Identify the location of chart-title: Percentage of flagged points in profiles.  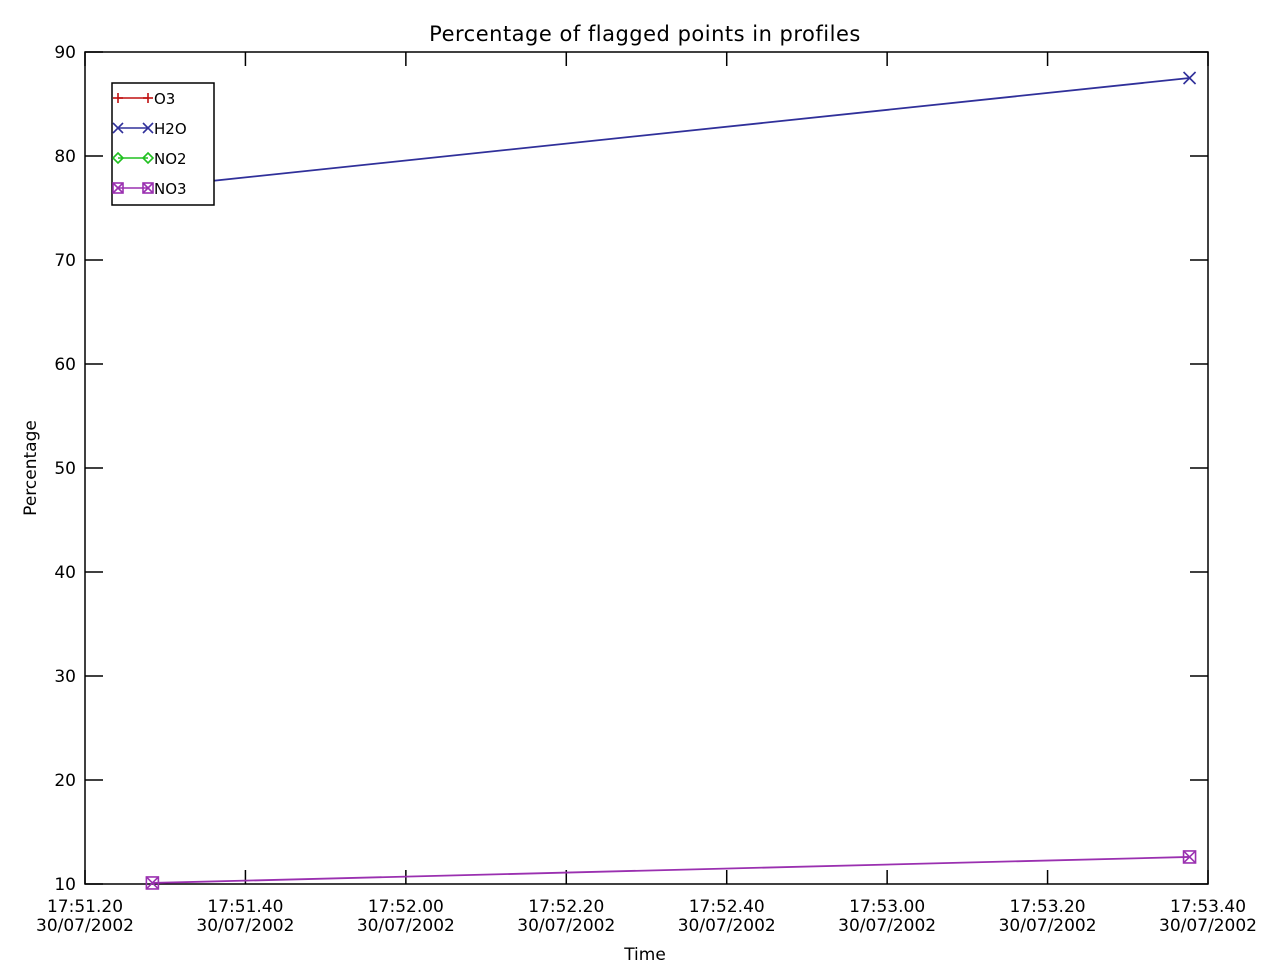
(645, 34).